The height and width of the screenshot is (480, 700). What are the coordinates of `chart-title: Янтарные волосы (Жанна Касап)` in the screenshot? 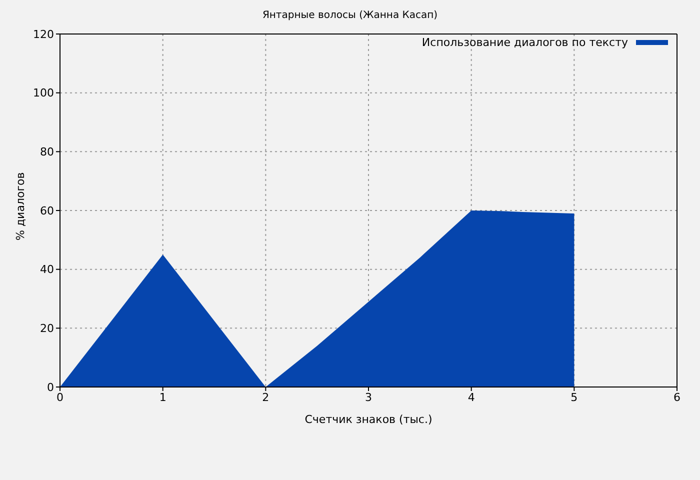 It's located at (350, 15).